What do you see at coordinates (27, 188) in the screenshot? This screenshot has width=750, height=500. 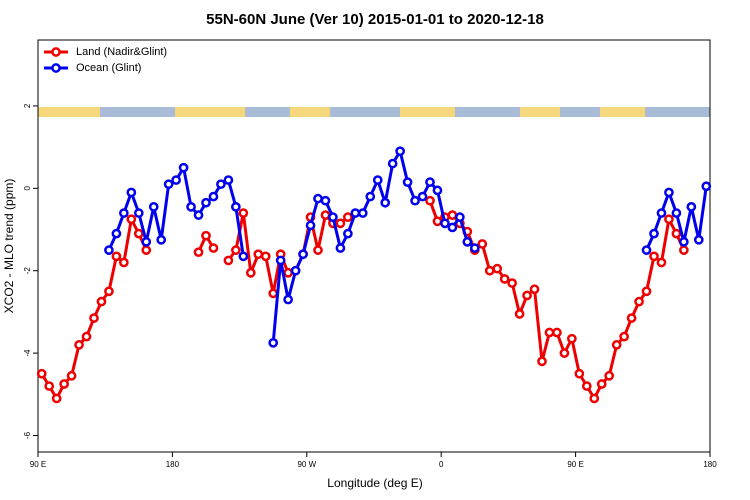 I see `y-tick-label: 0` at bounding box center [27, 188].